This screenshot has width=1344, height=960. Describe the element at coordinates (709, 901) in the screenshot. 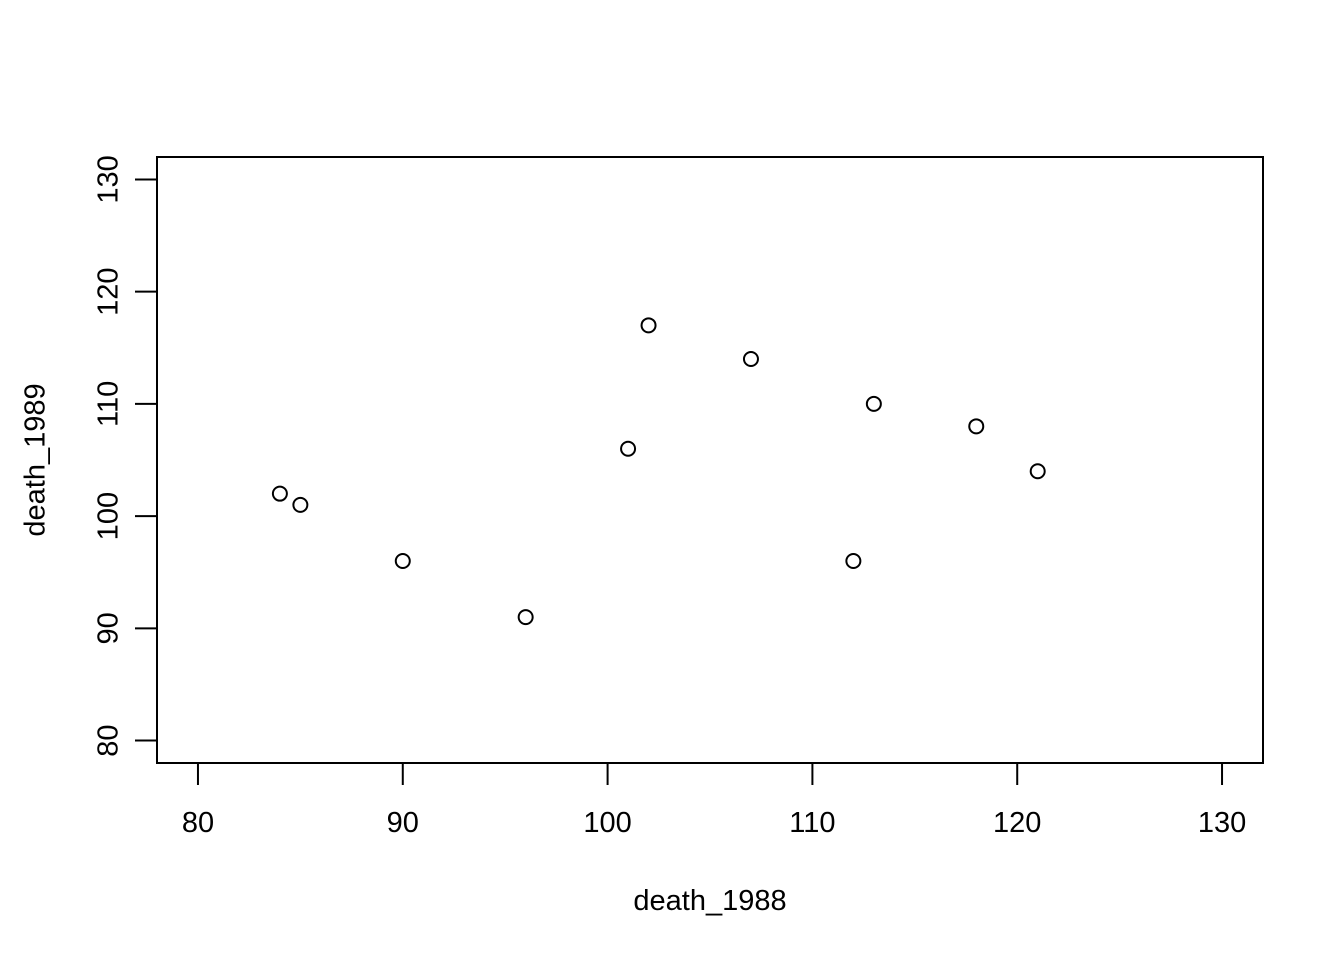

I see `x-axis-title: death_1988` at that location.